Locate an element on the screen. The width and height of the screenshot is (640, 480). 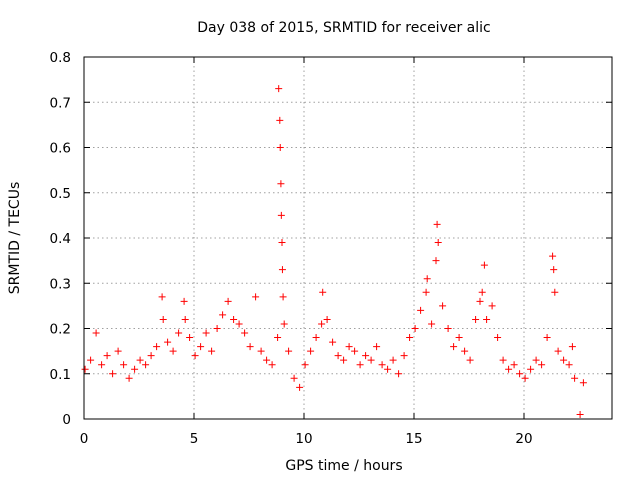
y-tick-label: 0.3 is located at coordinates (60, 284).